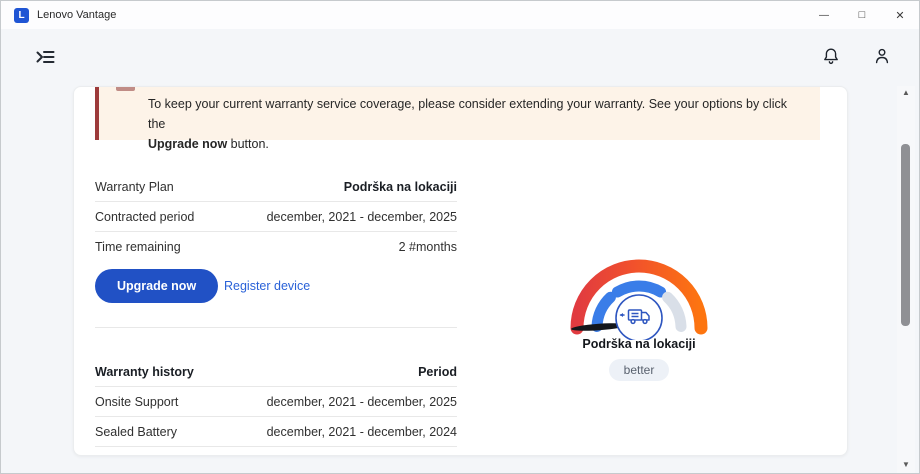 This screenshot has height=474, width=920. I want to click on gauge-label: Podrška na lokaciji, so click(639, 344).